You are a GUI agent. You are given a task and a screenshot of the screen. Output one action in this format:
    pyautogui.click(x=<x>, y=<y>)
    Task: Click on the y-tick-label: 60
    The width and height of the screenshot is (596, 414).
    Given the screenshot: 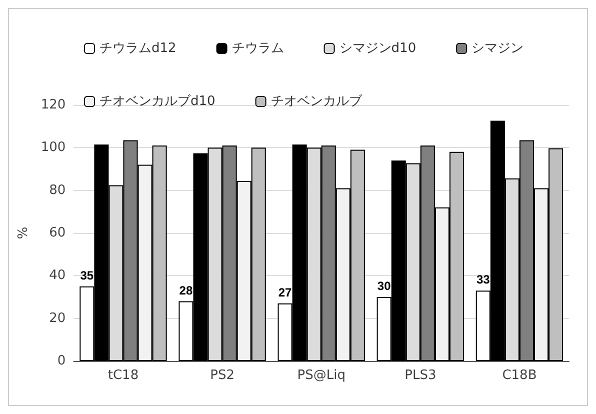 What is the action you would take?
    pyautogui.click(x=57, y=233)
    